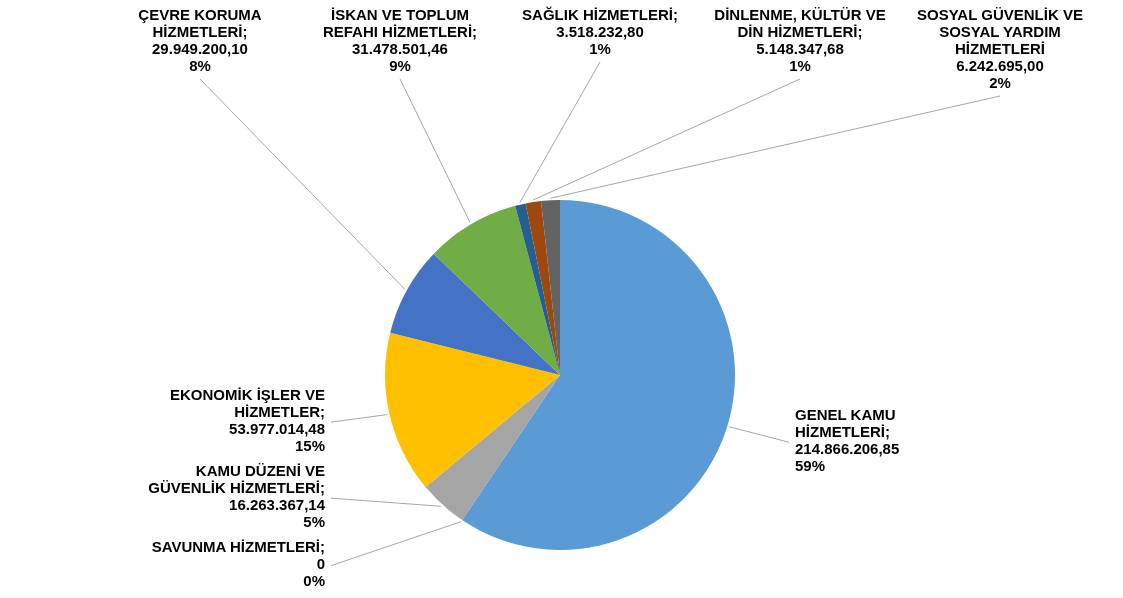  What do you see at coordinates (600, 31) in the screenshot?
I see `slice-label: SAĞLIK HİZMETLERİ; 3.518.232,80 1%` at bounding box center [600, 31].